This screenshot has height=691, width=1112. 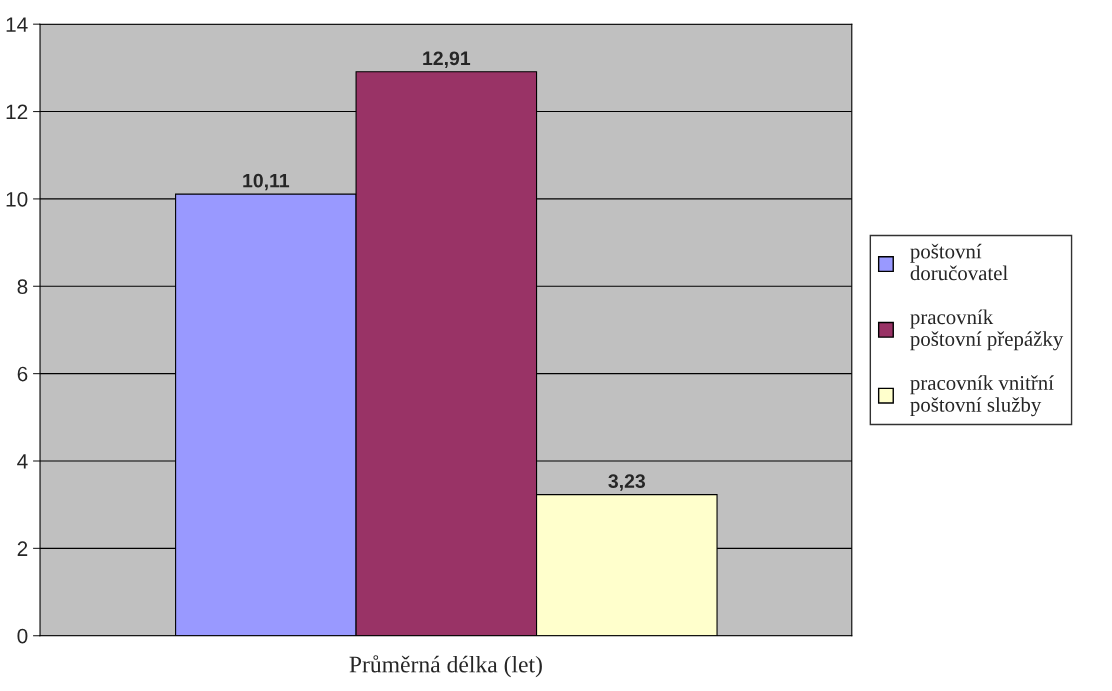 I want to click on x-tick-label: Průměrná délka (let), so click(x=445, y=666).